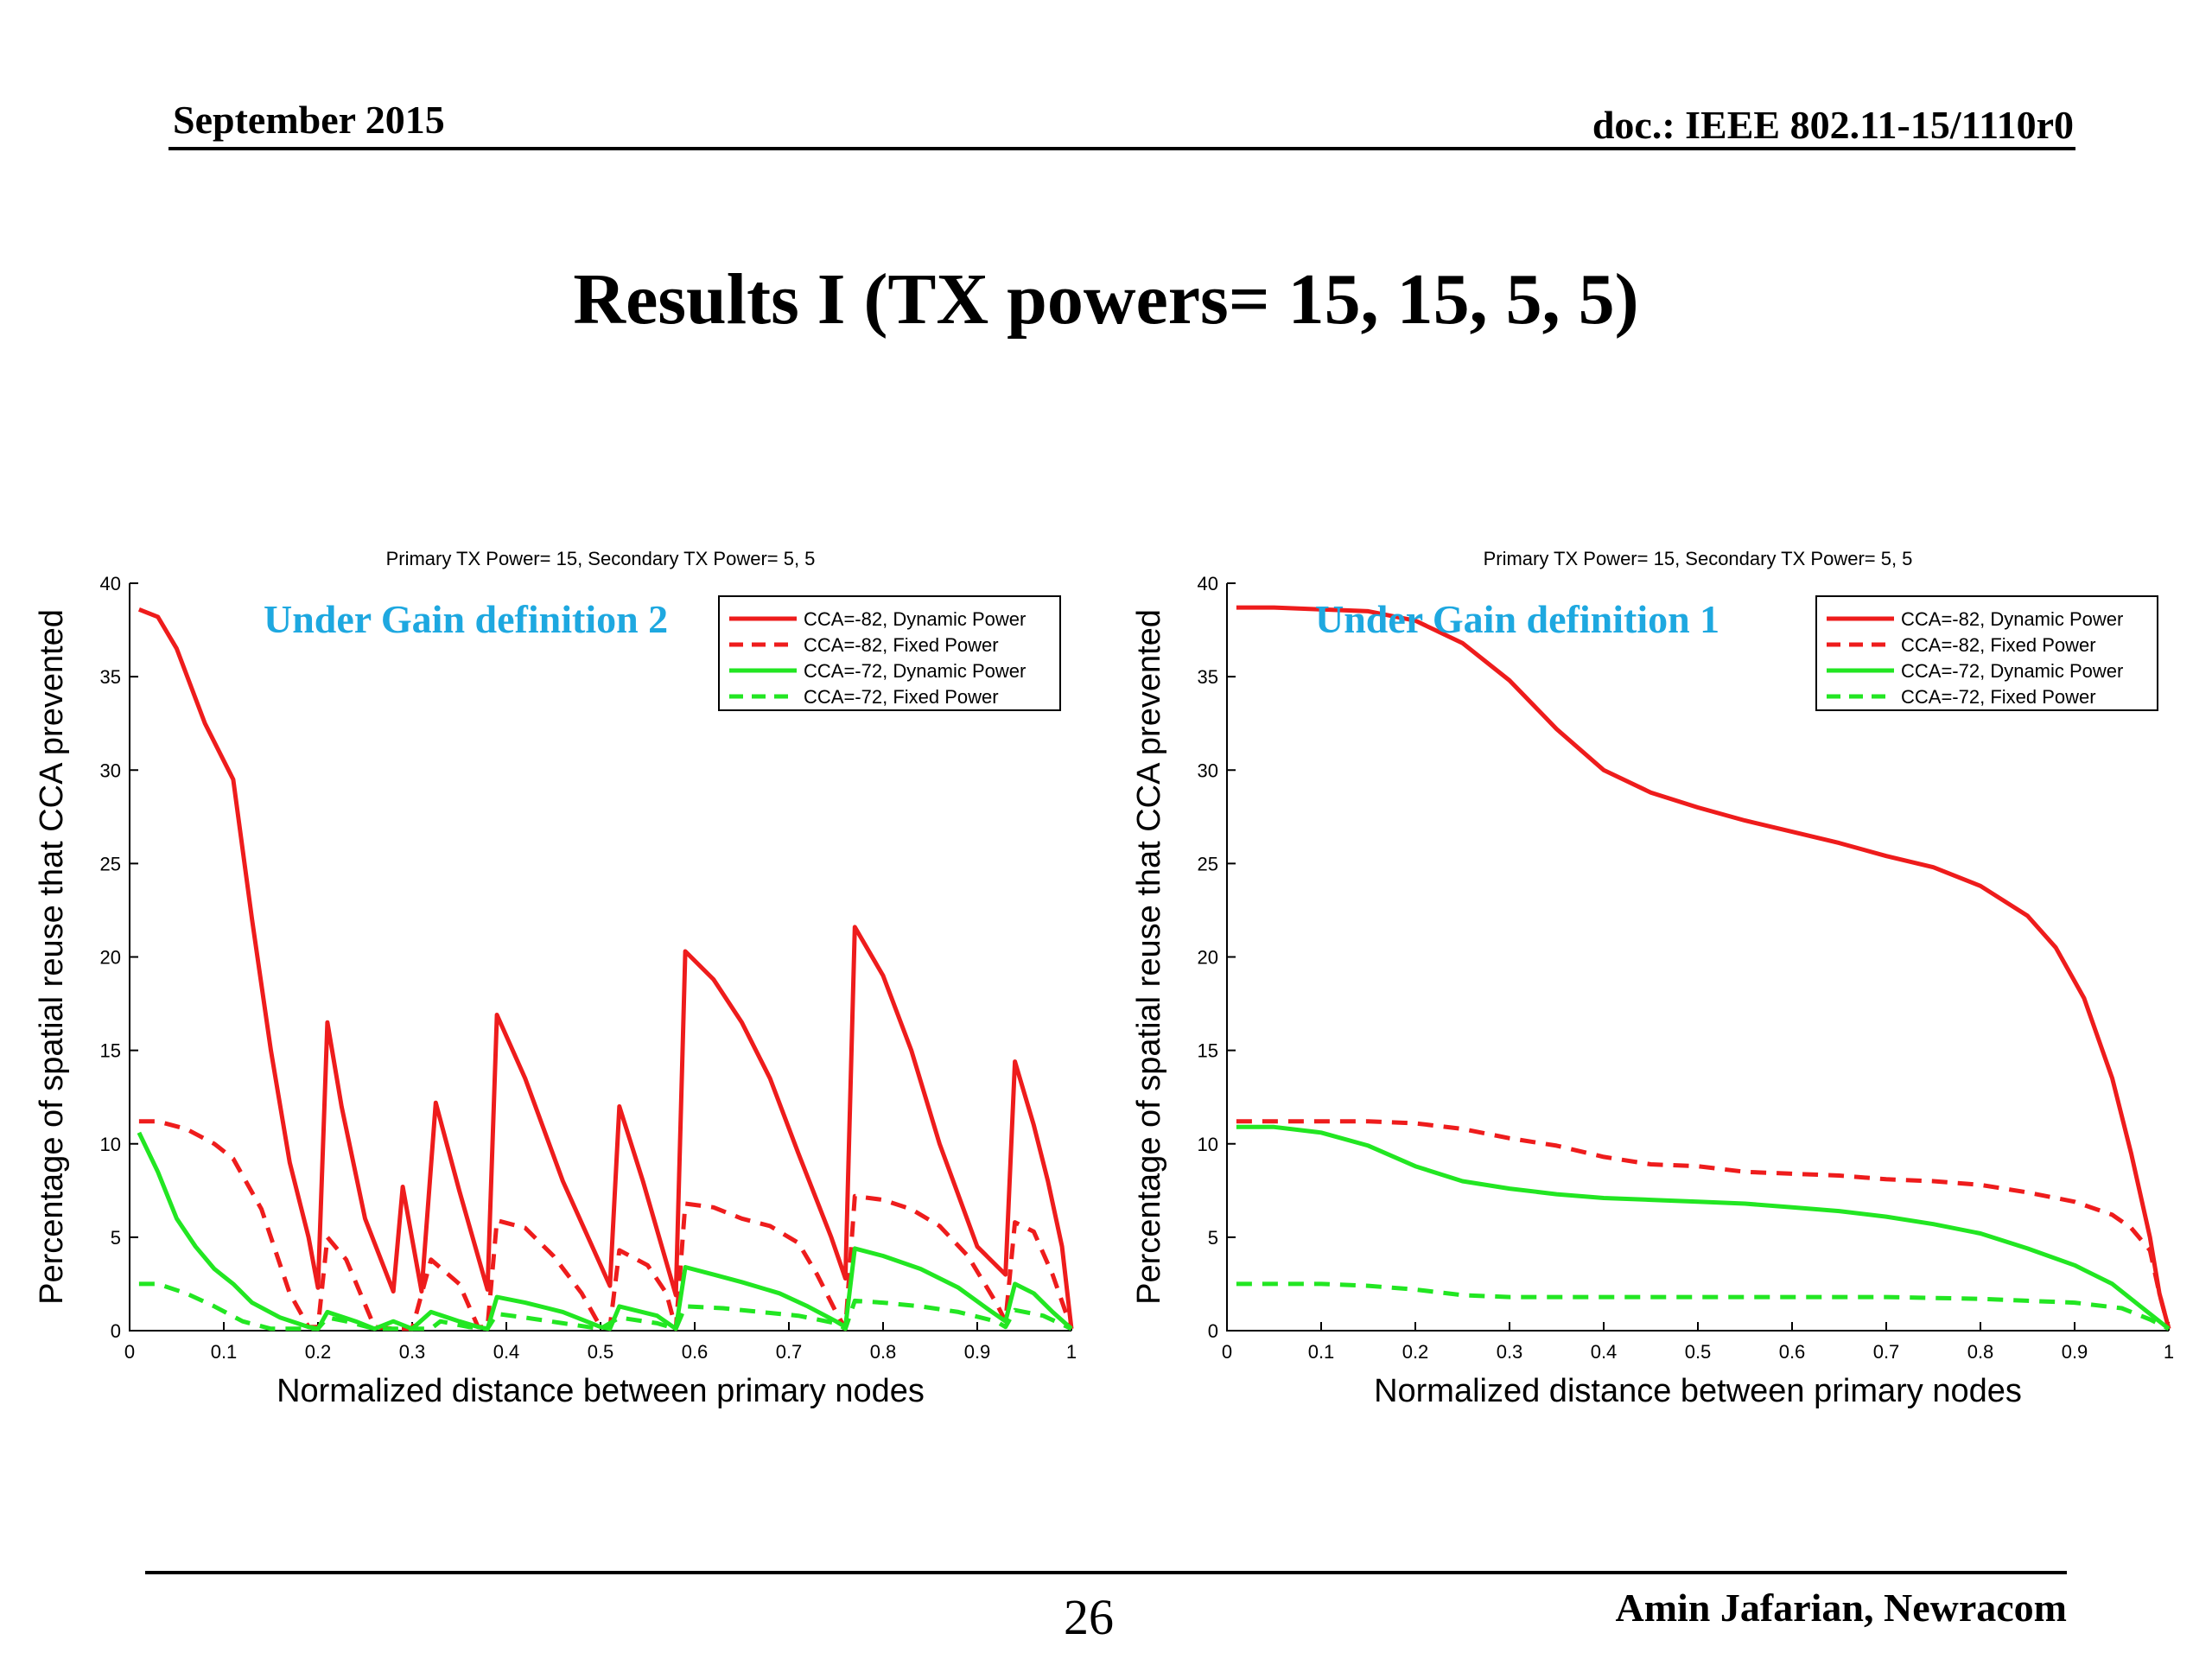  What do you see at coordinates (1089, 1617) in the screenshot?
I see `page-number: 26` at bounding box center [1089, 1617].